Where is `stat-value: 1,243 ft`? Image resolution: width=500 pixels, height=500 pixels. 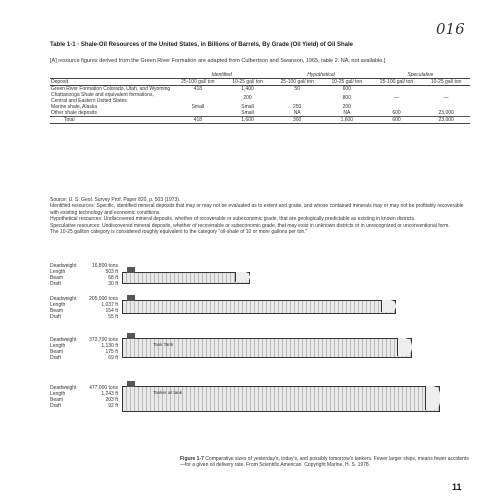
stat-value: 1,243 ft is located at coordinates (109, 394).